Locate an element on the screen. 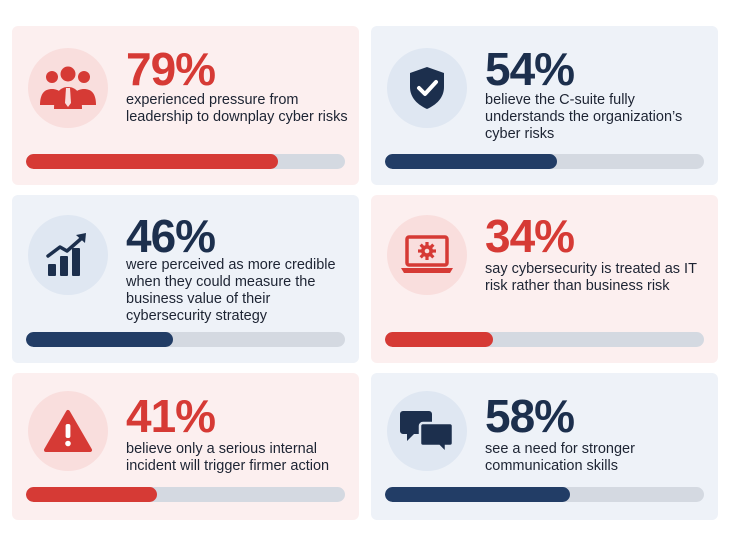 This screenshot has width=730, height=548. growth-chart-icon is located at coordinates (68, 255).